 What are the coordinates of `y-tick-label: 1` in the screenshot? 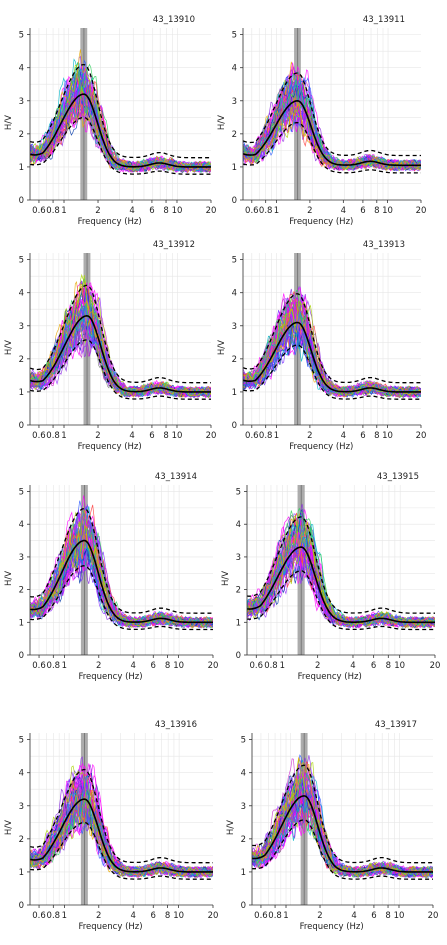 It's located at (21, 623).